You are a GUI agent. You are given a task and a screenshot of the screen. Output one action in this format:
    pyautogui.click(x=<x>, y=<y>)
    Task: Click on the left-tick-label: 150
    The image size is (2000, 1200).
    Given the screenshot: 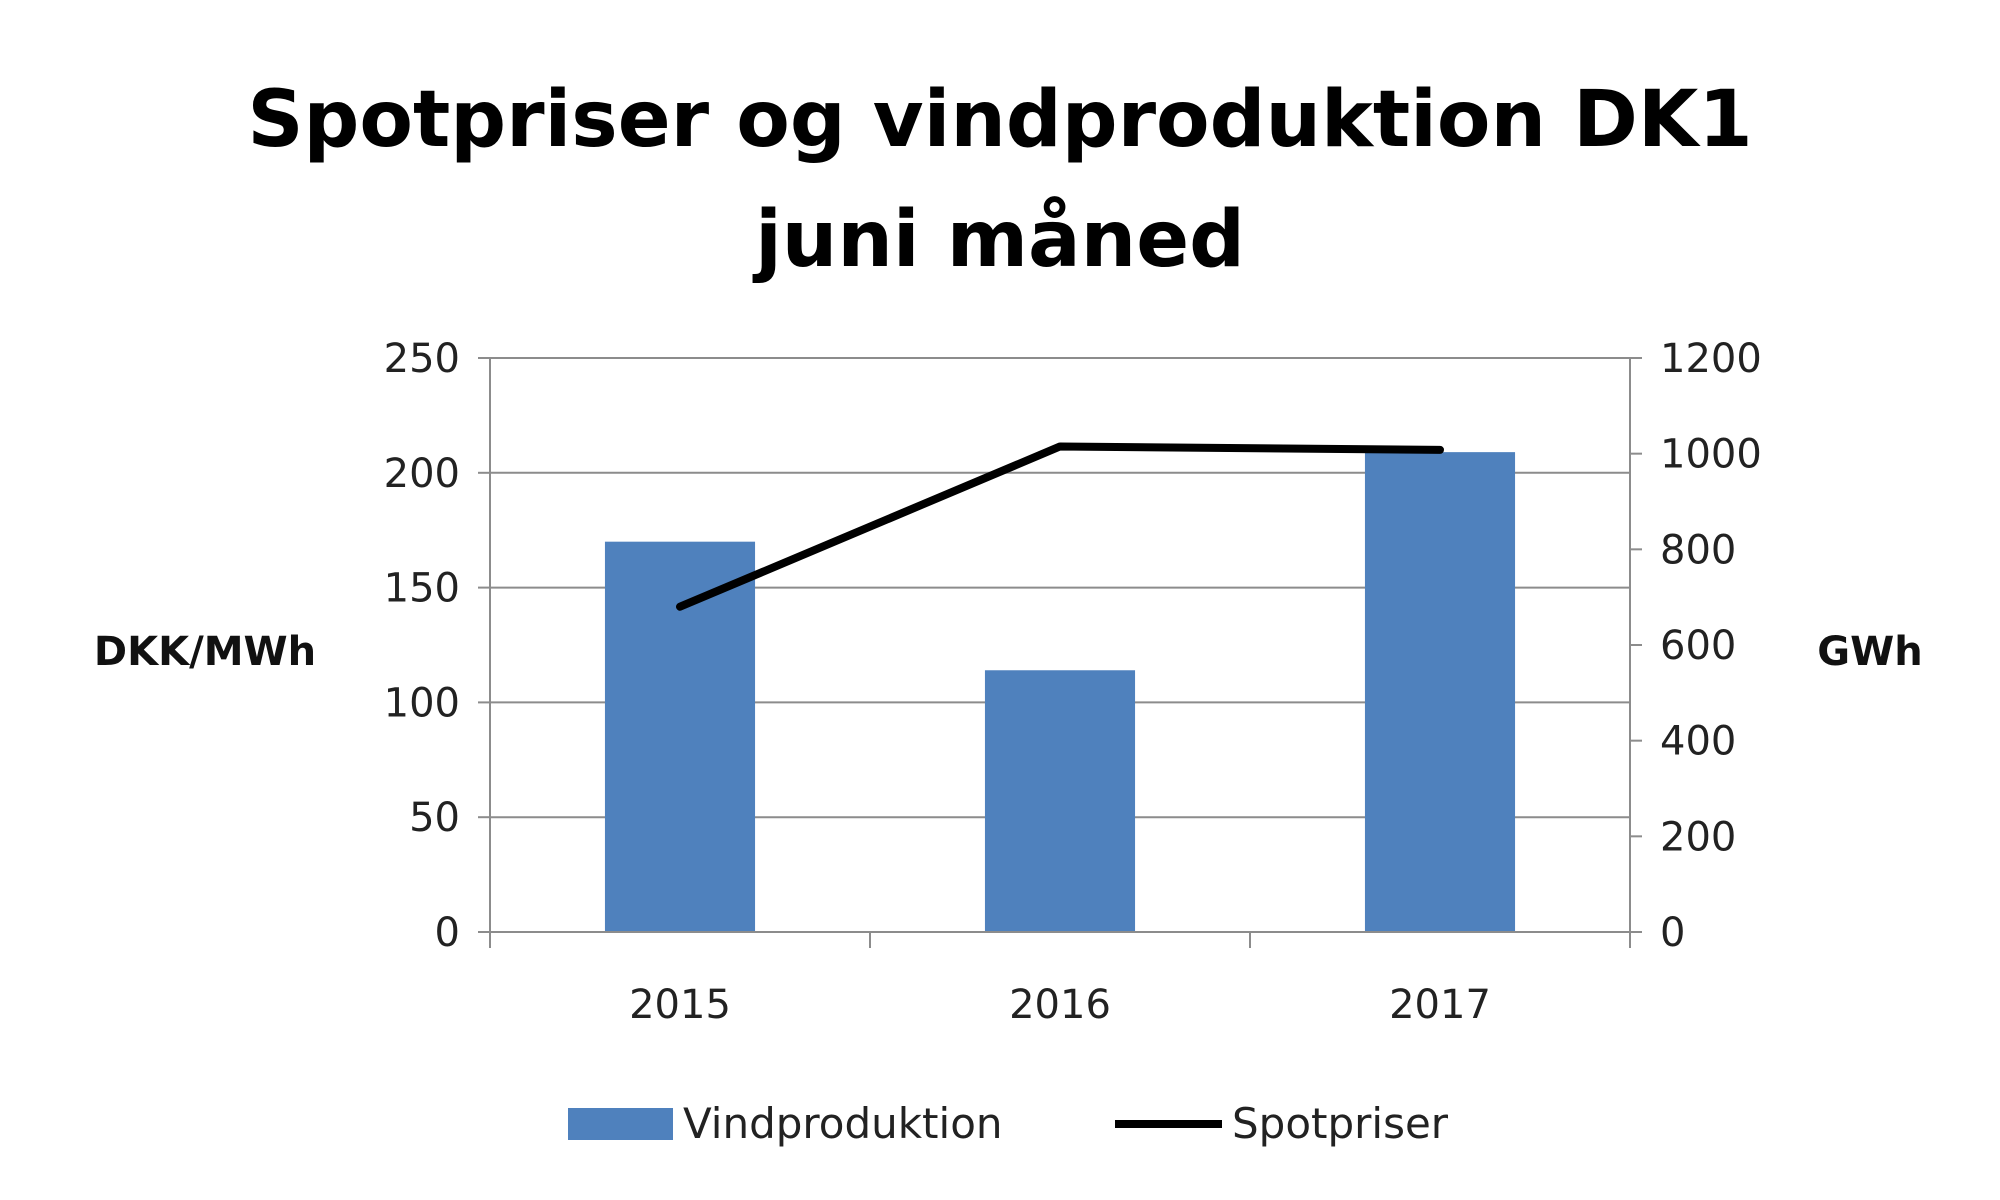 What is the action you would take?
    pyautogui.click(x=422, y=589)
    